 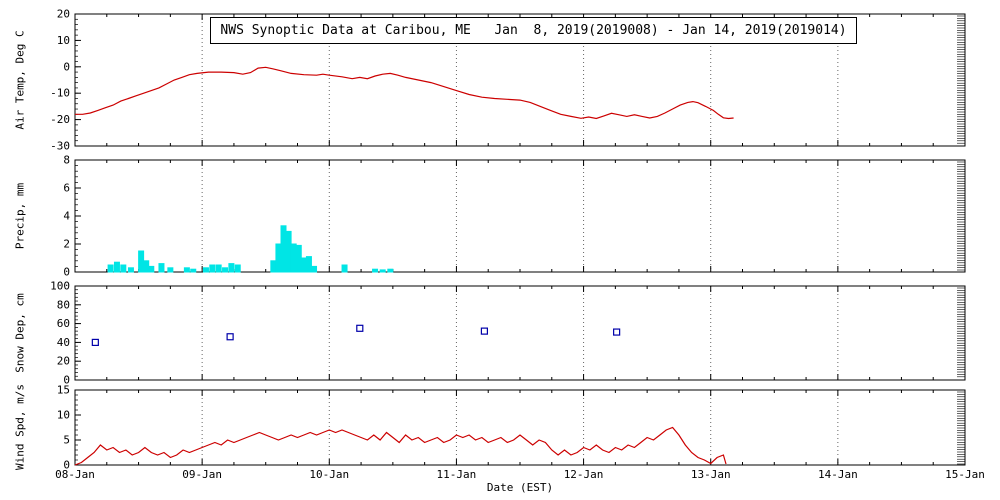 I want to click on air-temp-line, so click(x=404, y=93).